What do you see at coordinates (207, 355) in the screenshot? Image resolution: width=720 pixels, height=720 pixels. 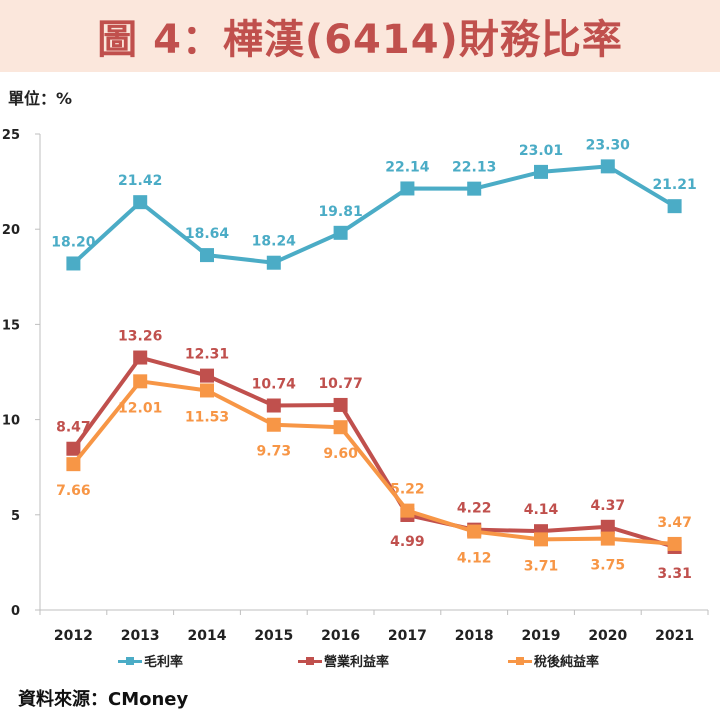 I see `data-label: 12.31` at bounding box center [207, 355].